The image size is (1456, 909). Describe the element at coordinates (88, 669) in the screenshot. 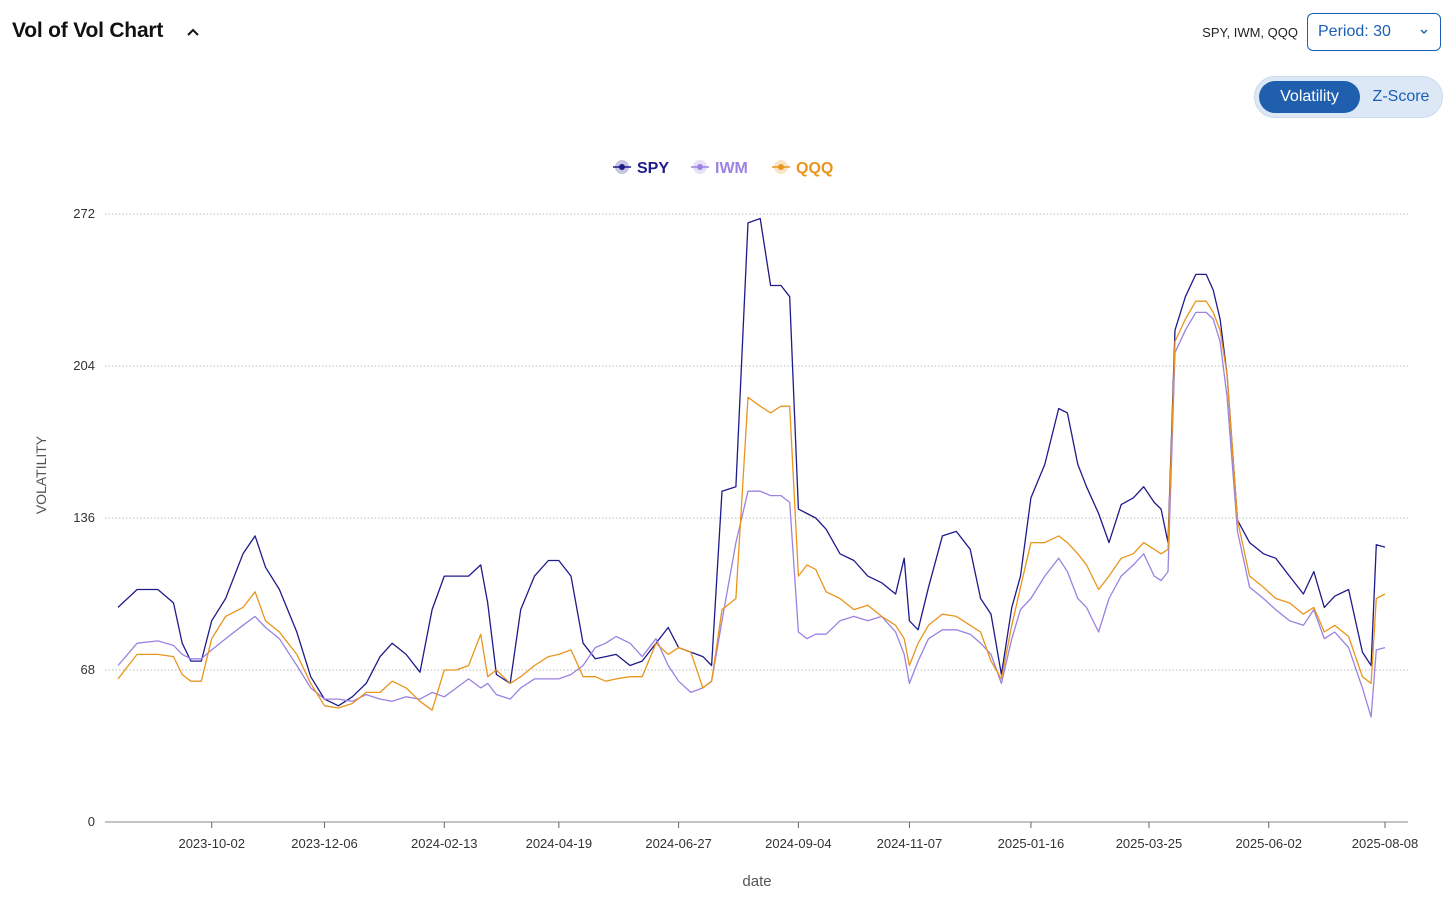

I see `y-tick-label: 68` at that location.